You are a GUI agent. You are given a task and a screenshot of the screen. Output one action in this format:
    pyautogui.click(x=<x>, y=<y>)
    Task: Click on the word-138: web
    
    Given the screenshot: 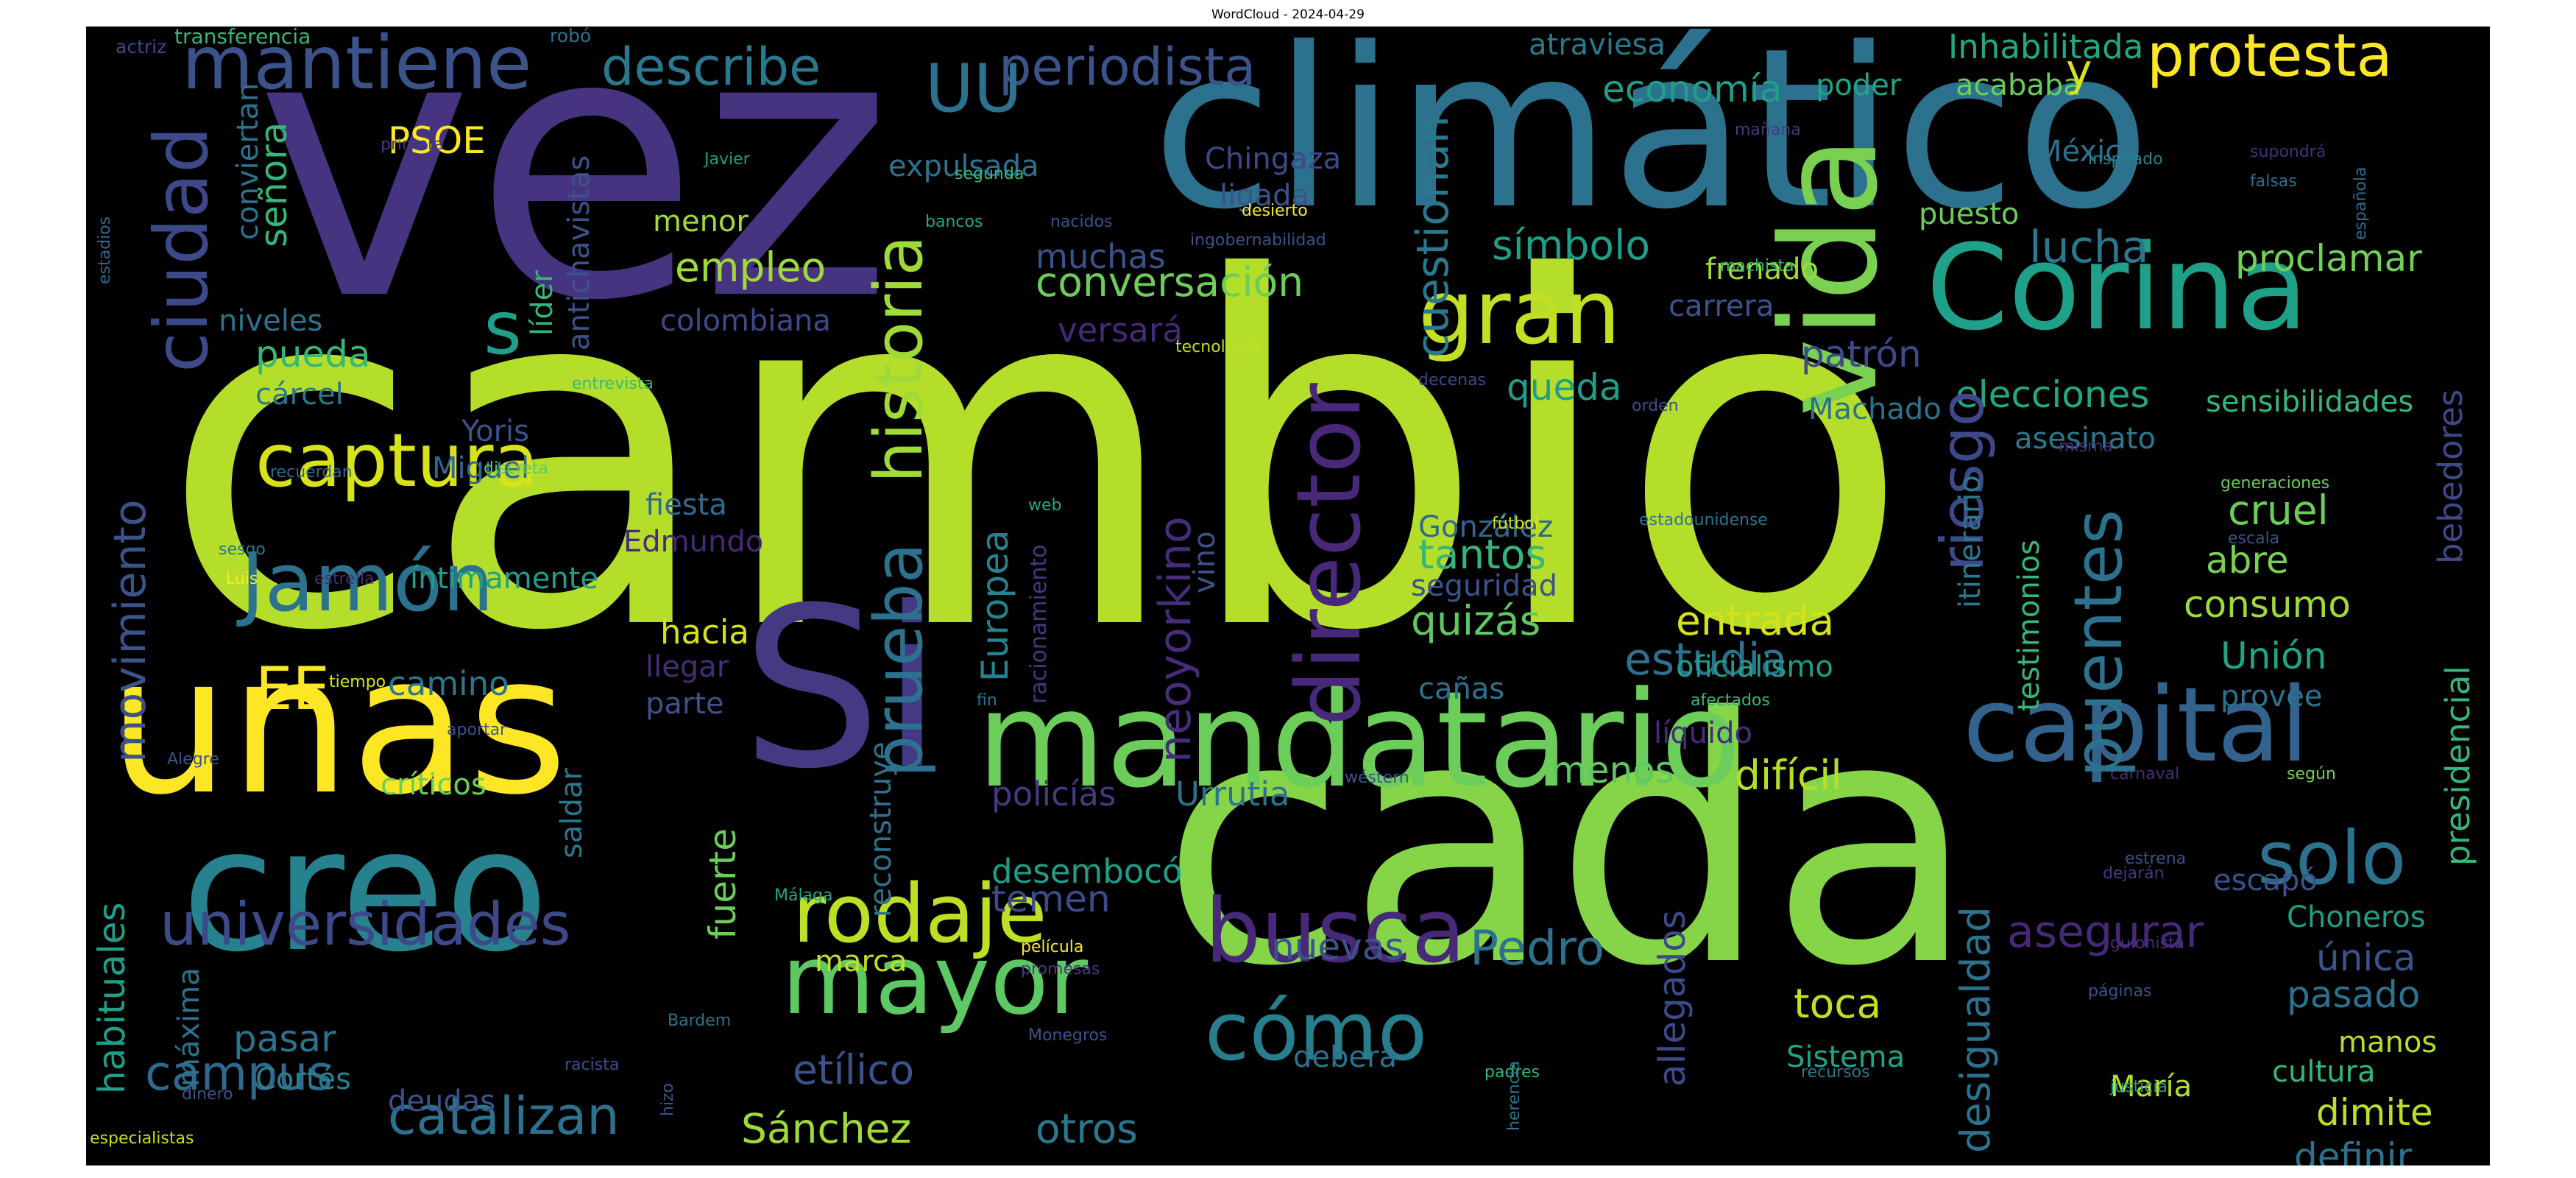 What is the action you would take?
    pyautogui.click(x=1045, y=505)
    